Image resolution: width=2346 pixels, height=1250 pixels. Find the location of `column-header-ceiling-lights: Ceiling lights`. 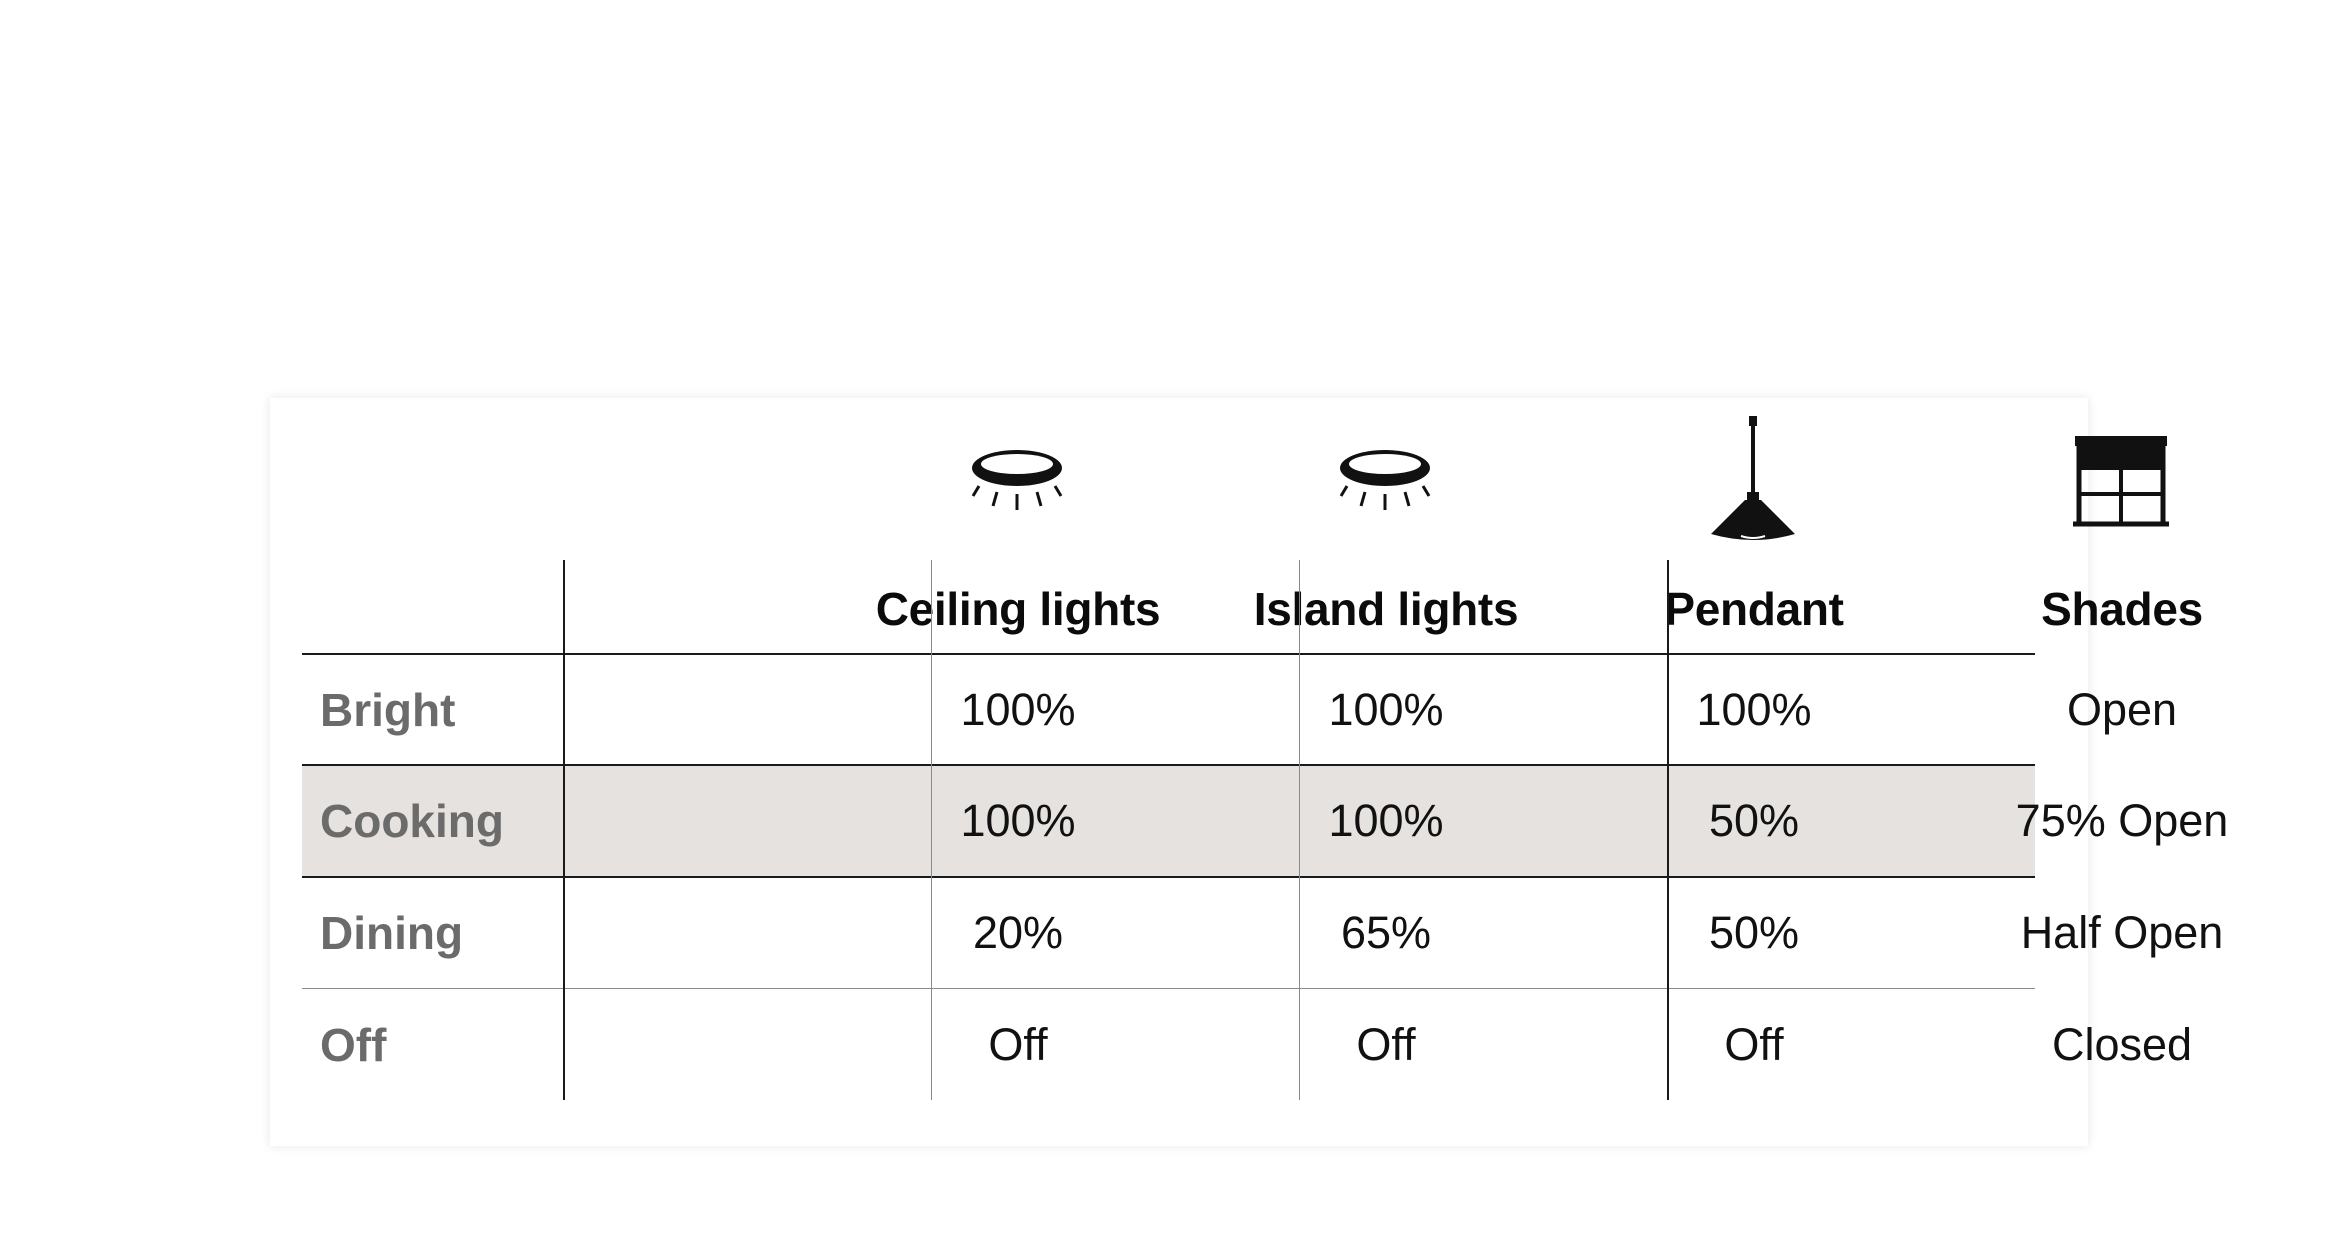

column-header-ceiling-lights: Ceiling lights is located at coordinates (1018, 608).